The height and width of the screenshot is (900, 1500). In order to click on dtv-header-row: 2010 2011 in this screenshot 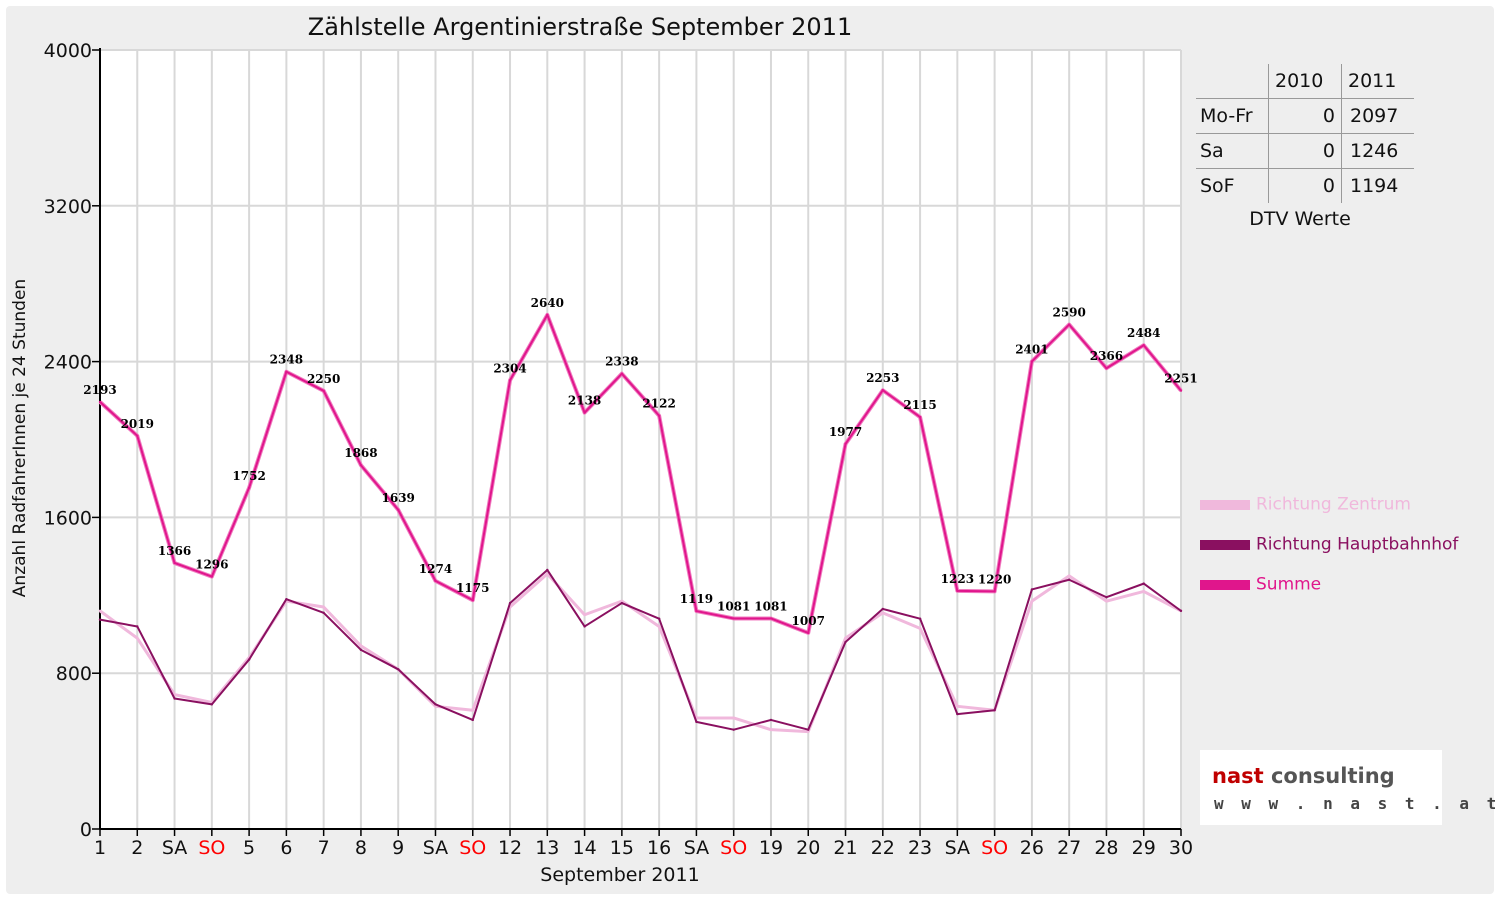, I will do `click(1305, 81)`.